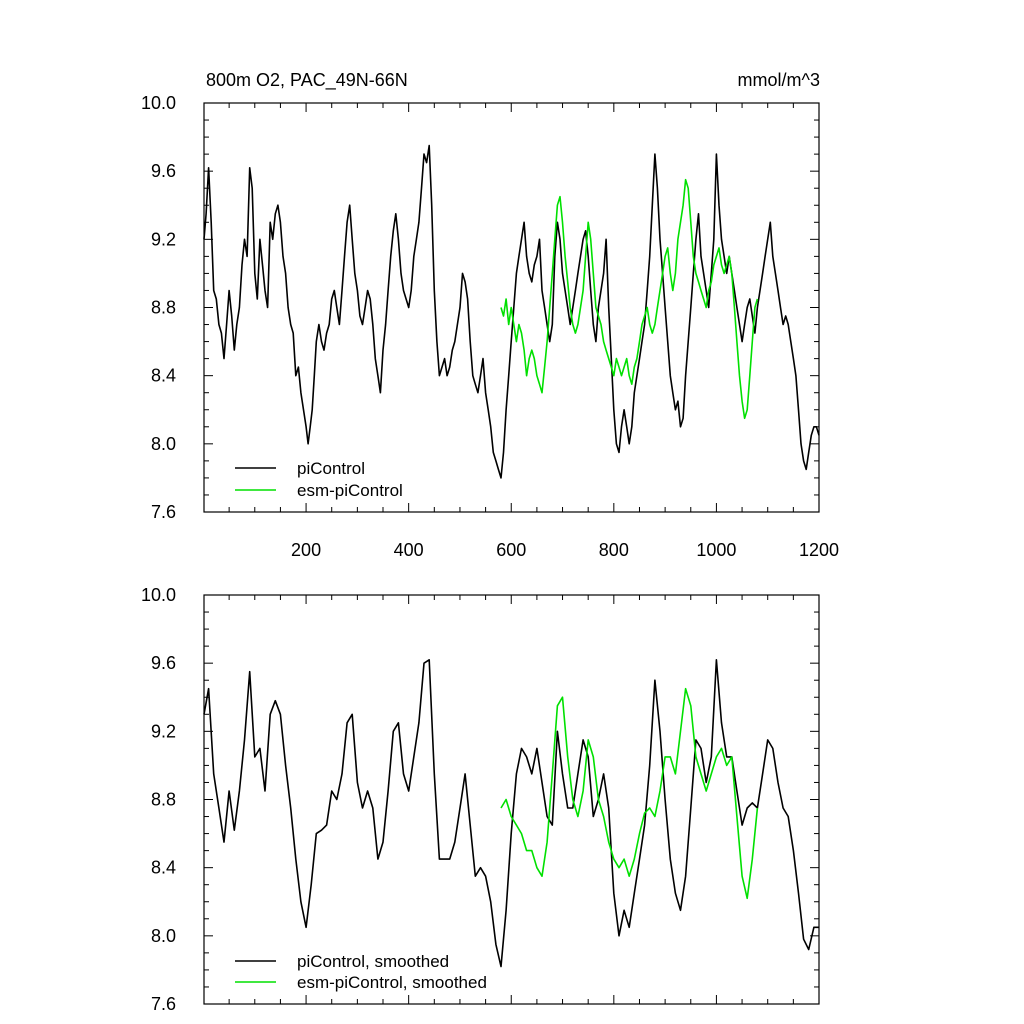  What do you see at coordinates (392, 982) in the screenshot?
I see `legend-label-esm-picontrol-smoothed: esm-piControl, smoothed` at bounding box center [392, 982].